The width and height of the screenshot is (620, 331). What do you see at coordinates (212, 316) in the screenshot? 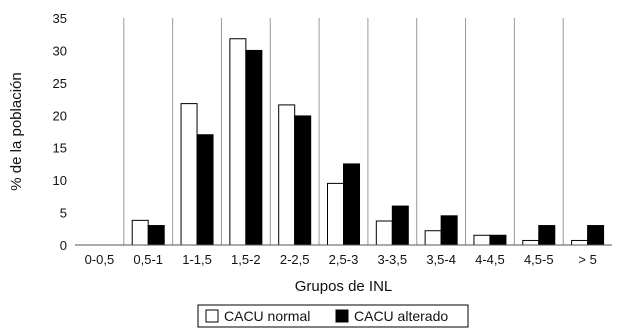
I see `legend-swatch-cacu-normal` at bounding box center [212, 316].